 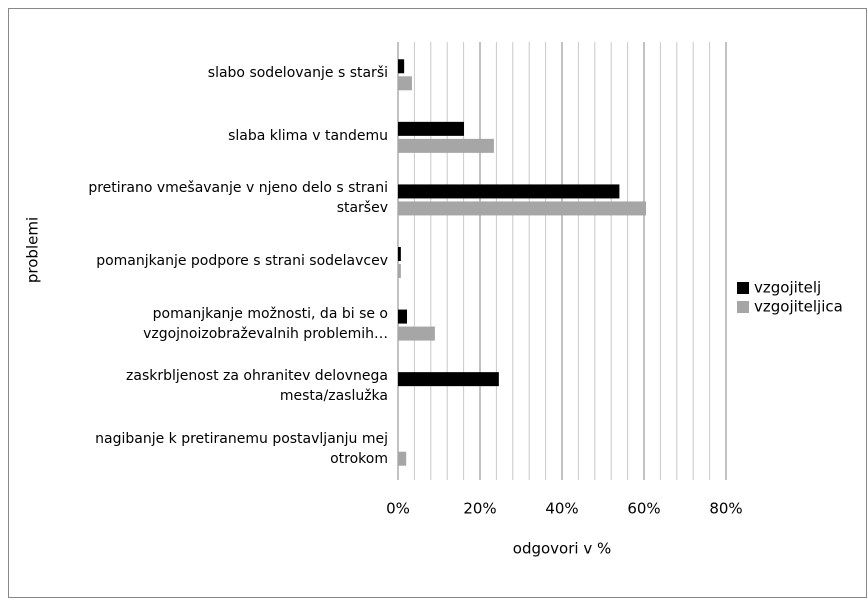 I want to click on legend-label: vzgojitelj, so click(x=787, y=288).